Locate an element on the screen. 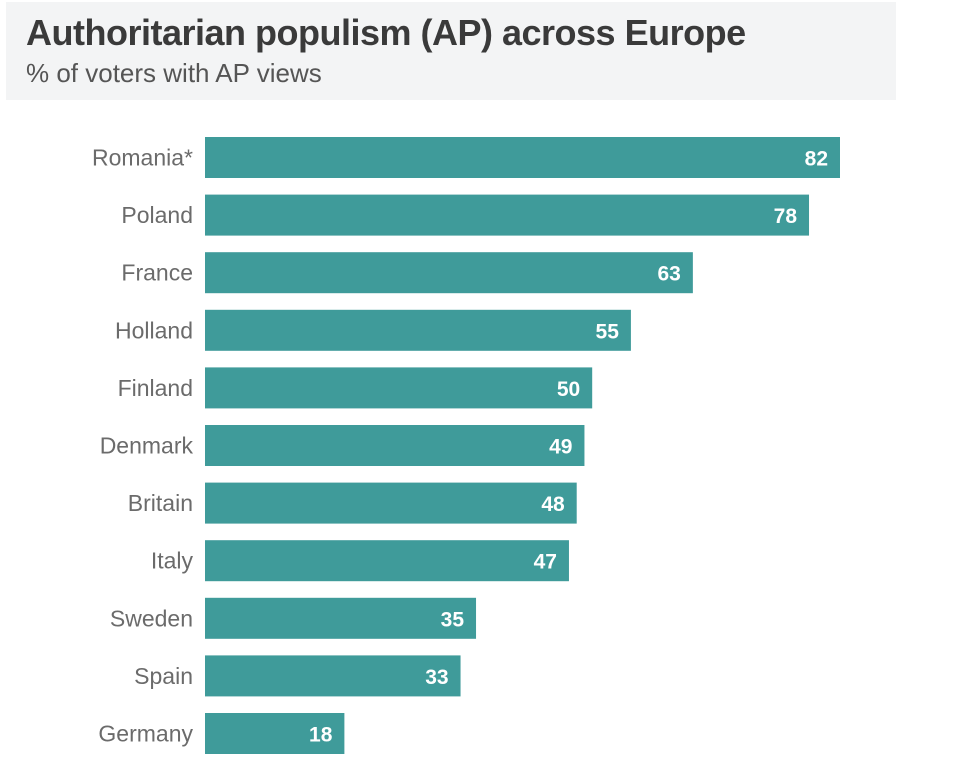 The width and height of the screenshot is (980, 768). category-label: Sweden is located at coordinates (151, 618).